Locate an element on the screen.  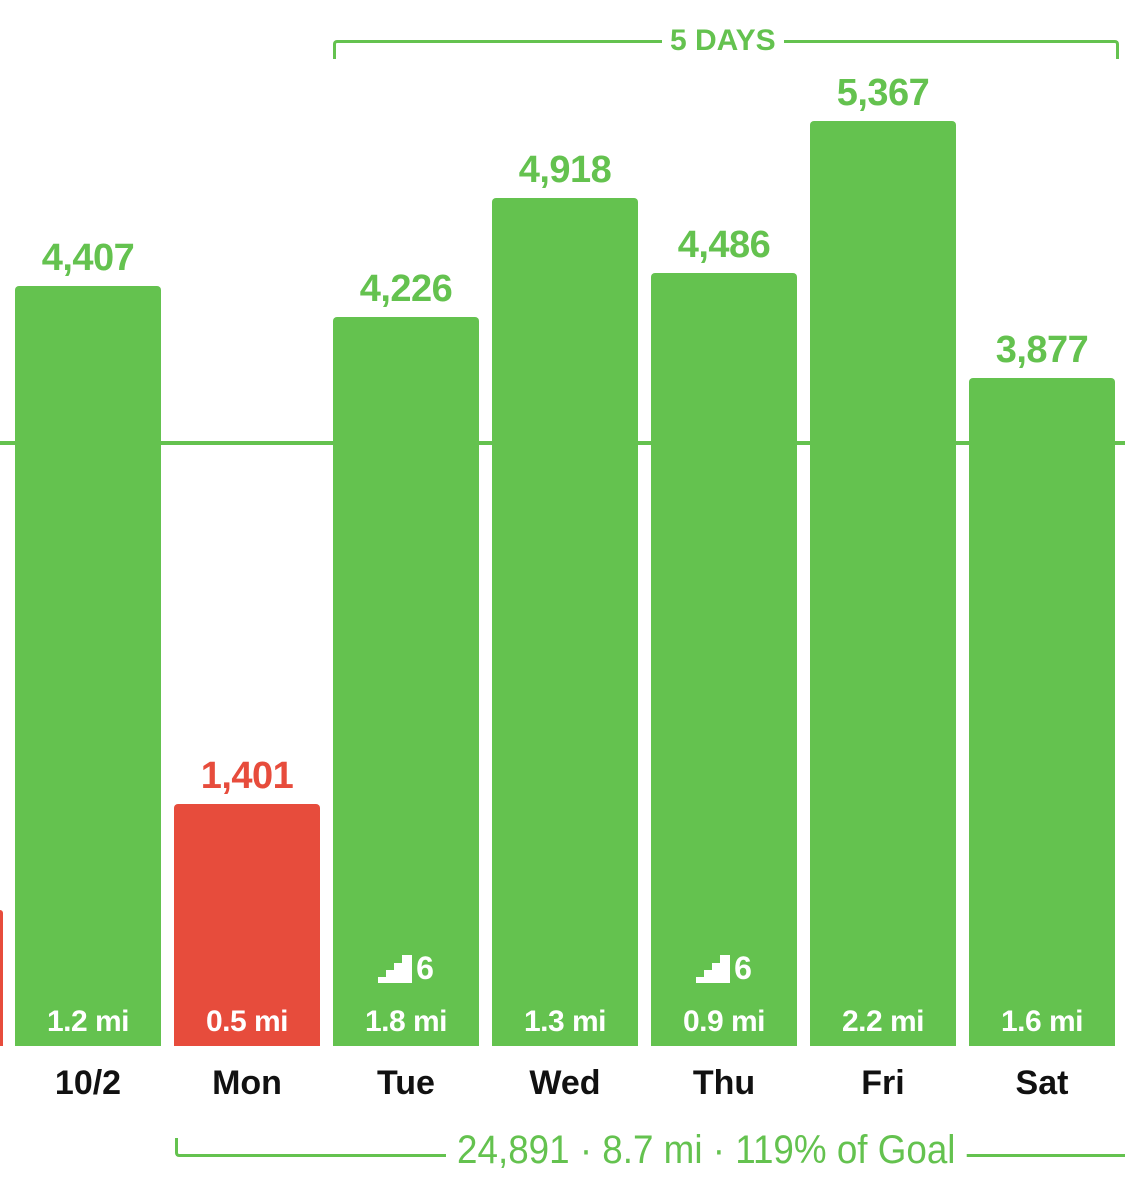
bar-value-label: 4,918 is located at coordinates (565, 170).